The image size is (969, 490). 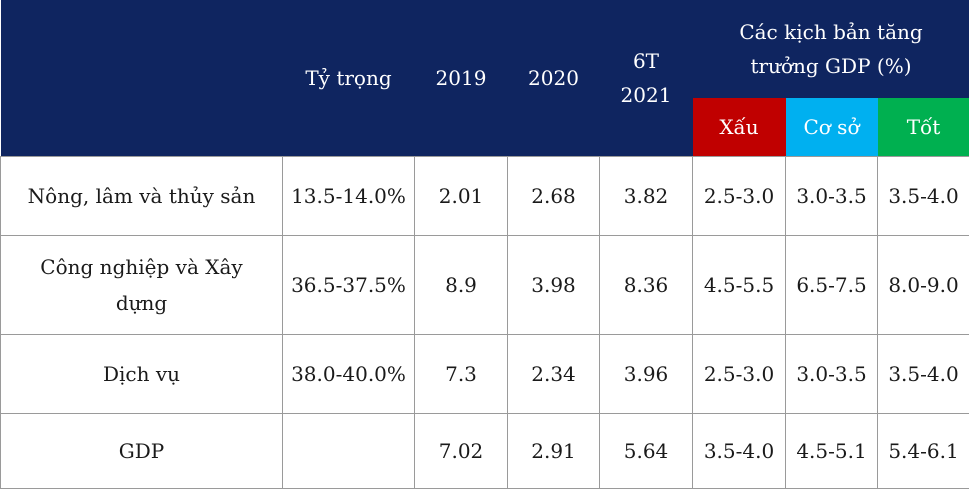 I want to click on row-2020: 2.68, so click(x=553, y=196).